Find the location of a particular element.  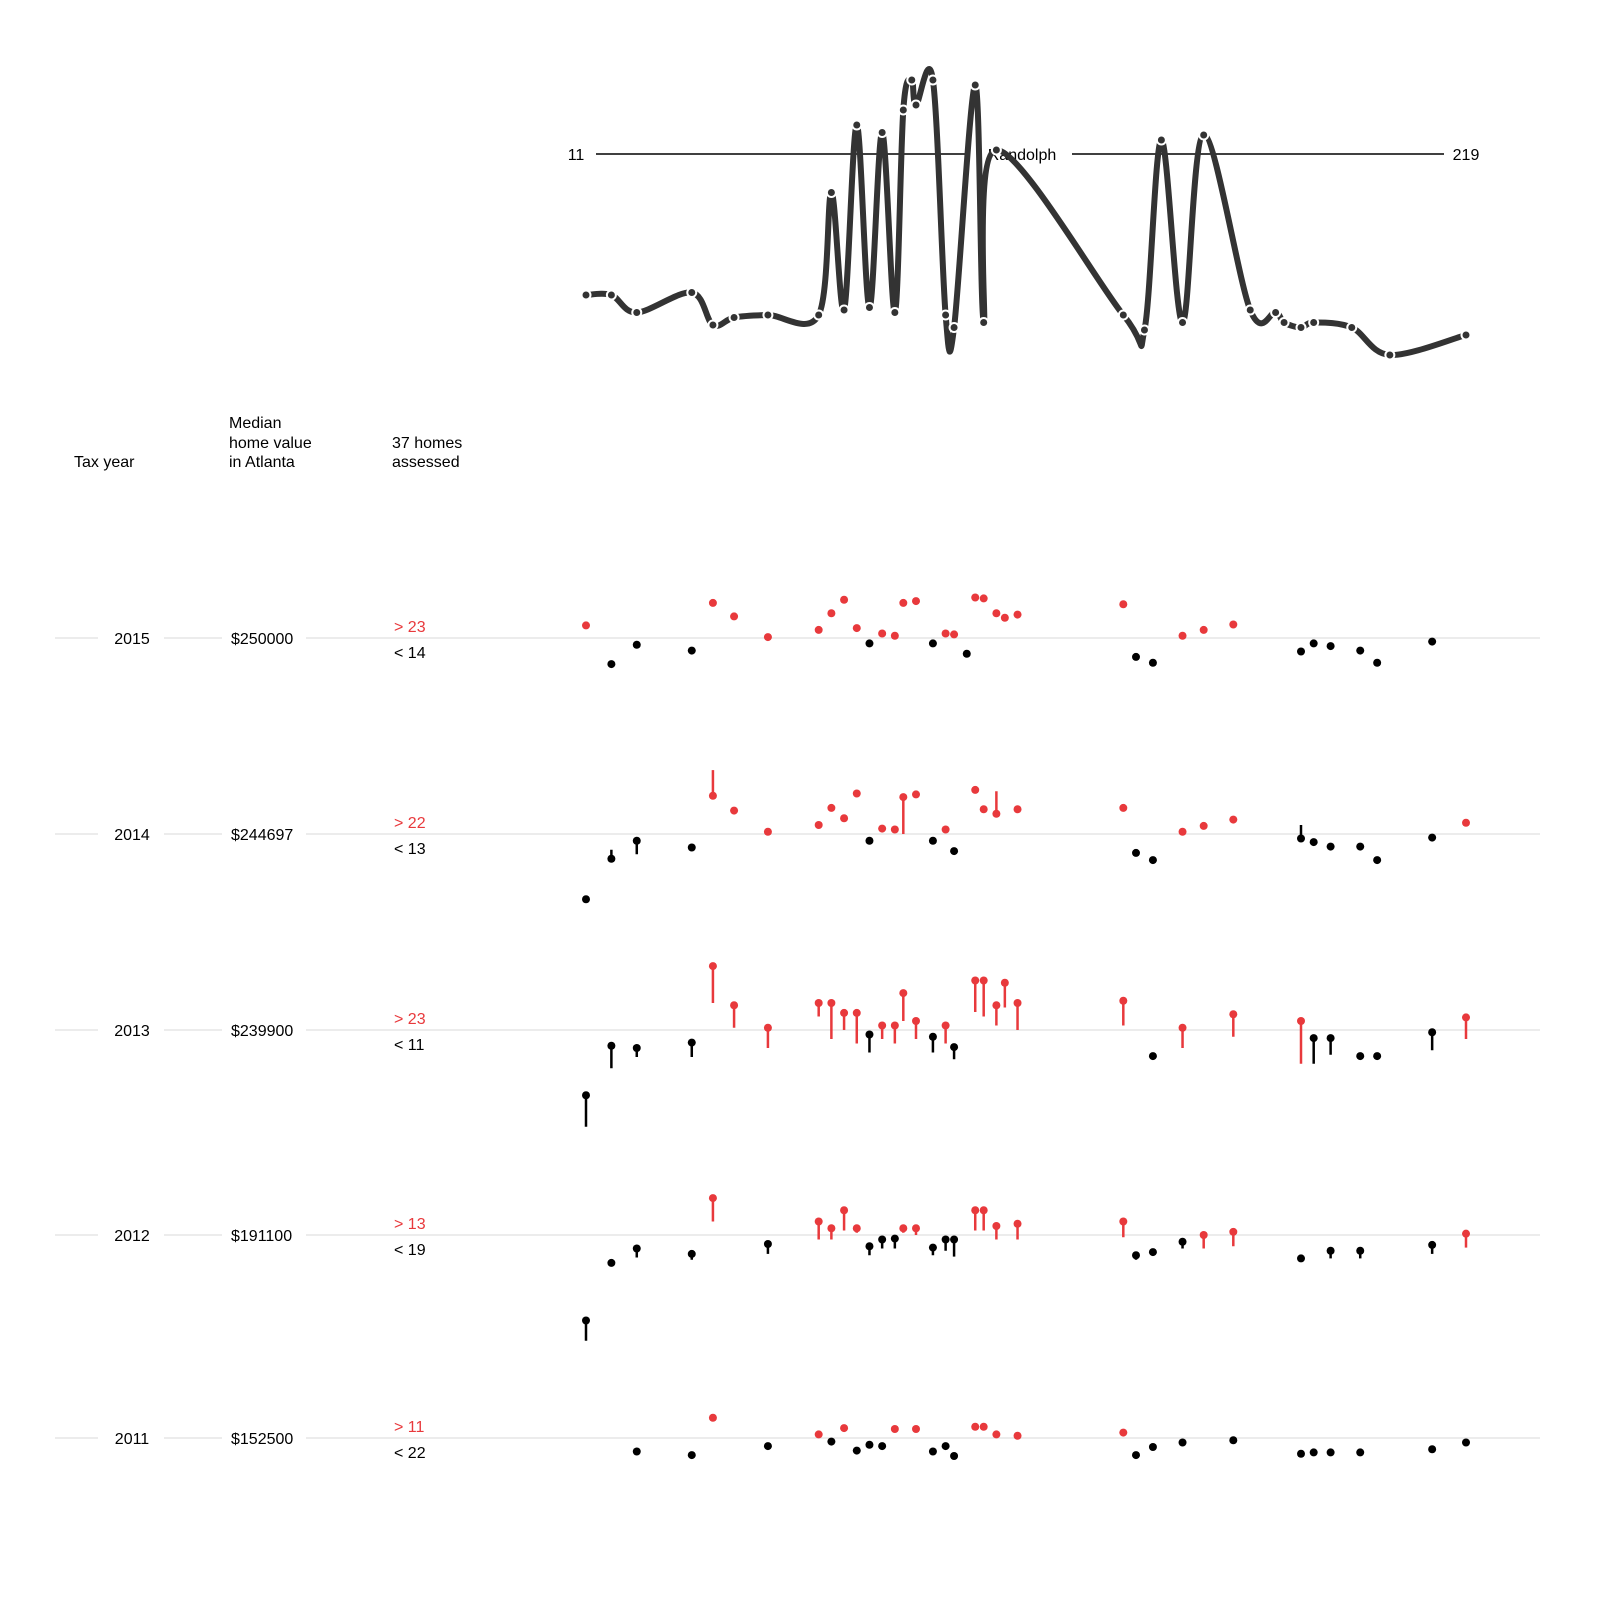

street-end-number: 219 is located at coordinates (1466, 155).